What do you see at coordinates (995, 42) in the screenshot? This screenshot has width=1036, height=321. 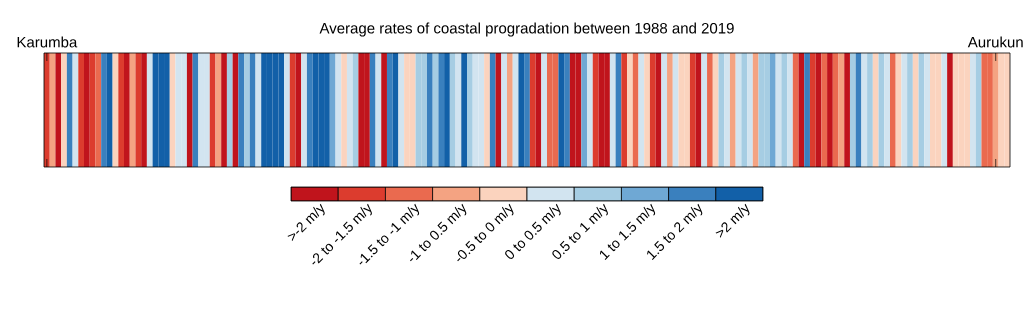 I see `x-tick-label: Aurukun` at bounding box center [995, 42].